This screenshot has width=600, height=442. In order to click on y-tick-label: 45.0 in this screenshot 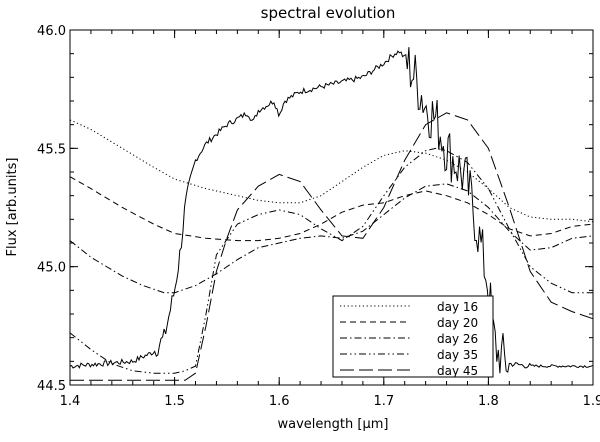, I will do `click(51, 268)`.